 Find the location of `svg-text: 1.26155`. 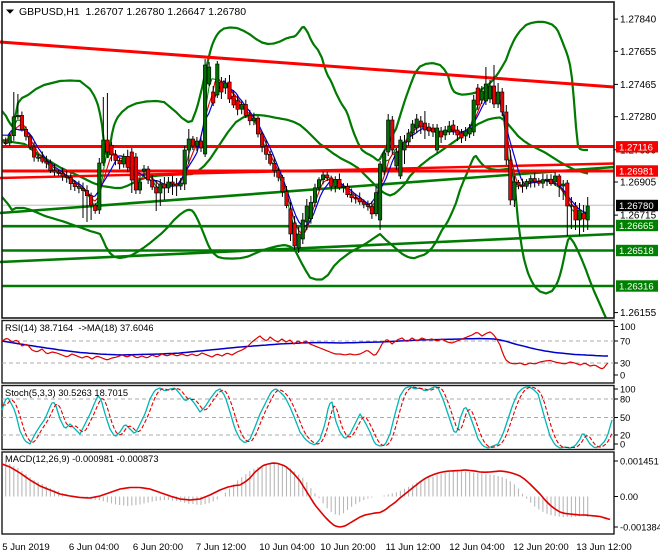

svg-text: 1.26155 is located at coordinates (638, 313).